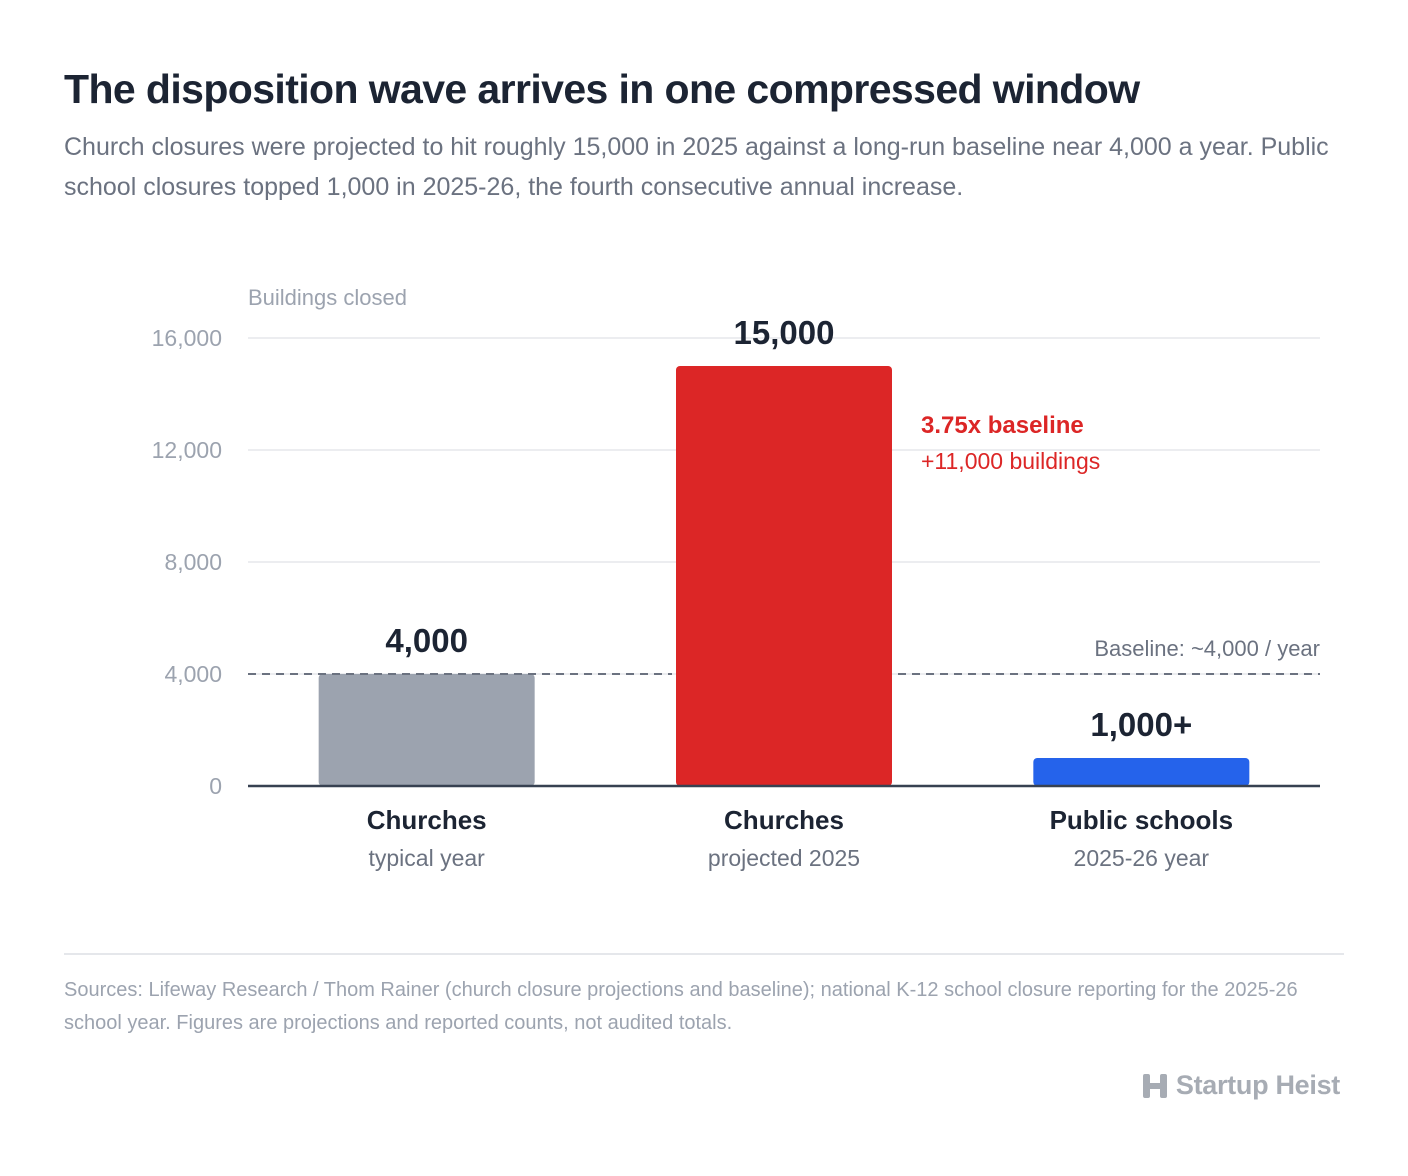  What do you see at coordinates (426, 640) in the screenshot?
I see `bar-value-label: 4,000` at bounding box center [426, 640].